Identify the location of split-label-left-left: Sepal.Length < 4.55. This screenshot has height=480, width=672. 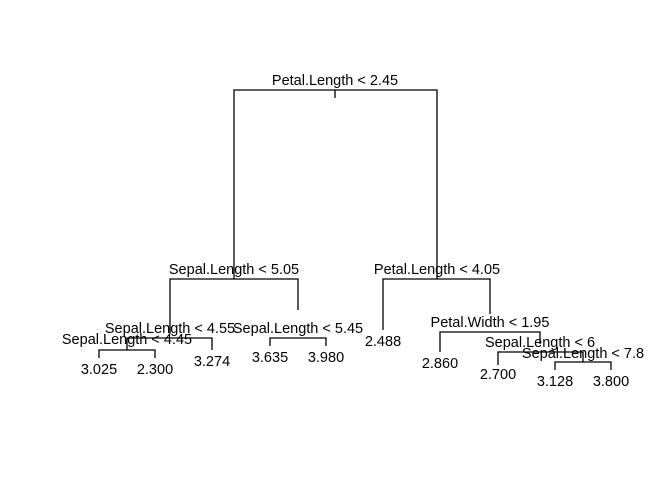
(170, 329).